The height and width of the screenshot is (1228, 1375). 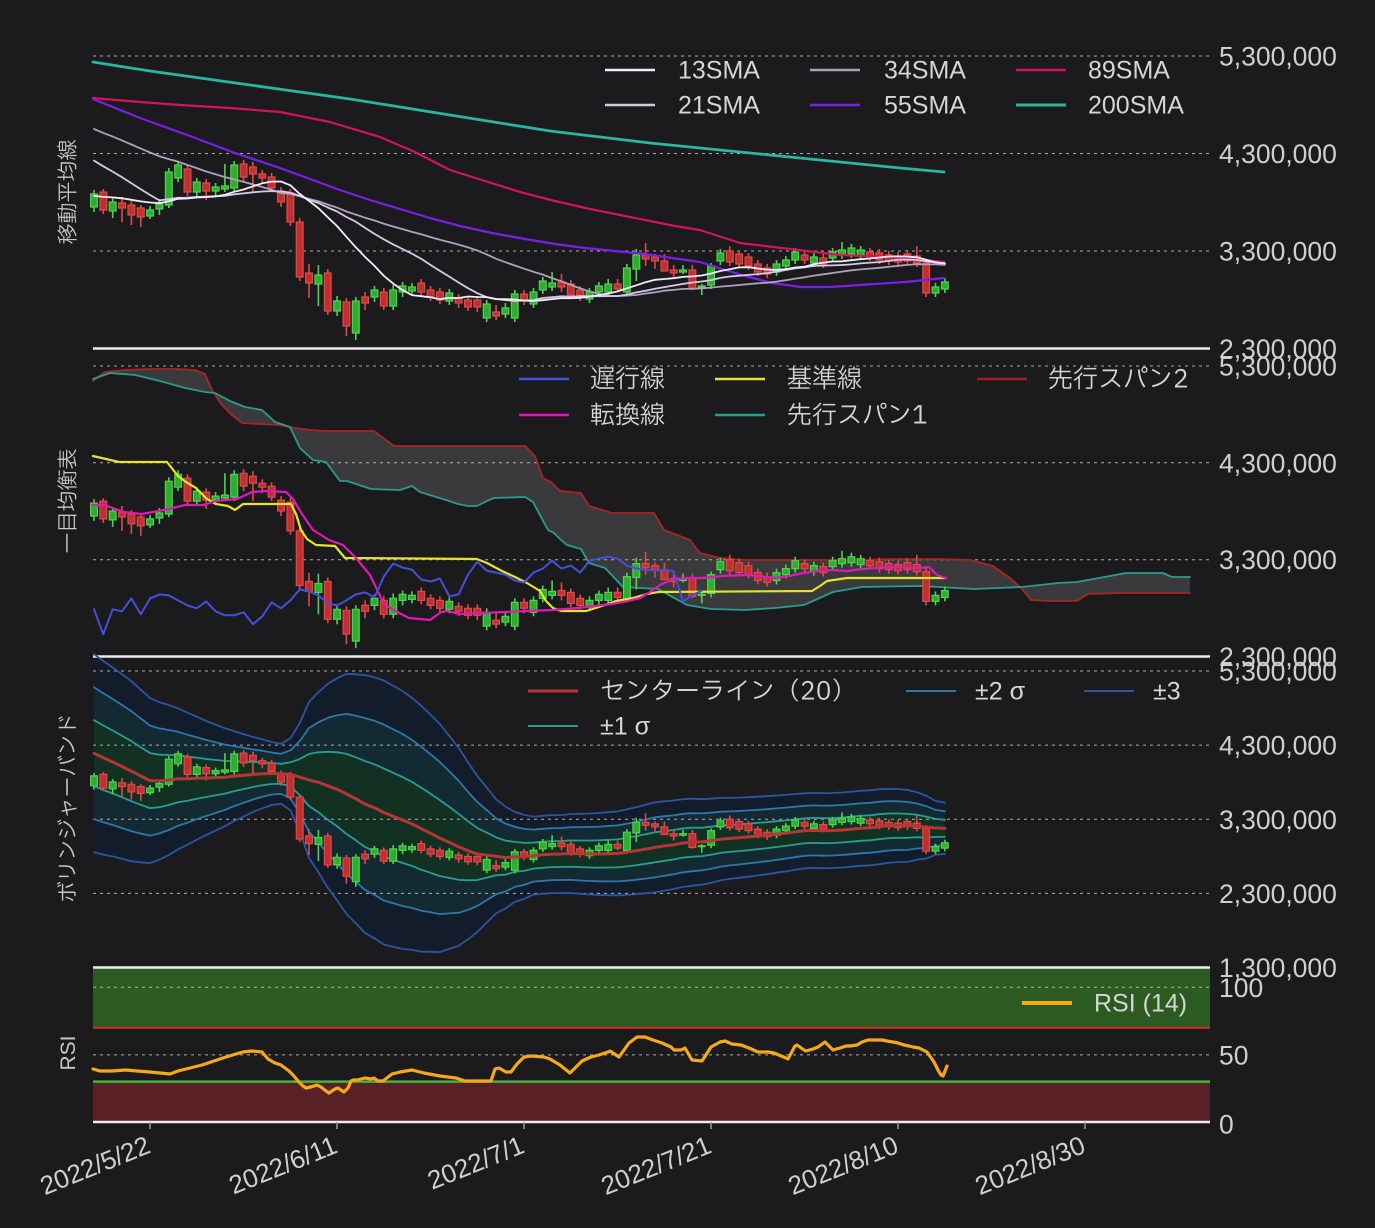 What do you see at coordinates (1241, 988) in the screenshot?
I see `svg-text: 100` at bounding box center [1241, 988].